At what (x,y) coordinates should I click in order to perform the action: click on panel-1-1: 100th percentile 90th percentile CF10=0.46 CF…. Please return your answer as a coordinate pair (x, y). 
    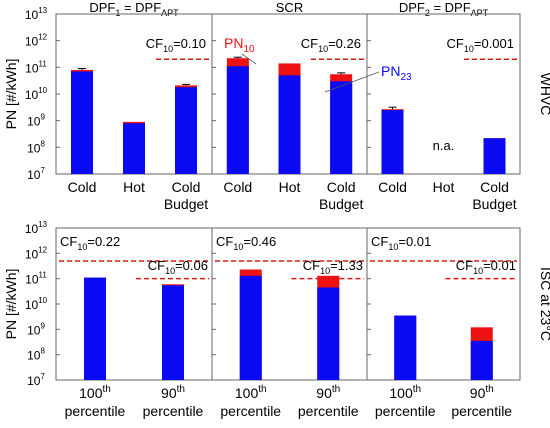
    Looking at the image, I should click on (289, 323).